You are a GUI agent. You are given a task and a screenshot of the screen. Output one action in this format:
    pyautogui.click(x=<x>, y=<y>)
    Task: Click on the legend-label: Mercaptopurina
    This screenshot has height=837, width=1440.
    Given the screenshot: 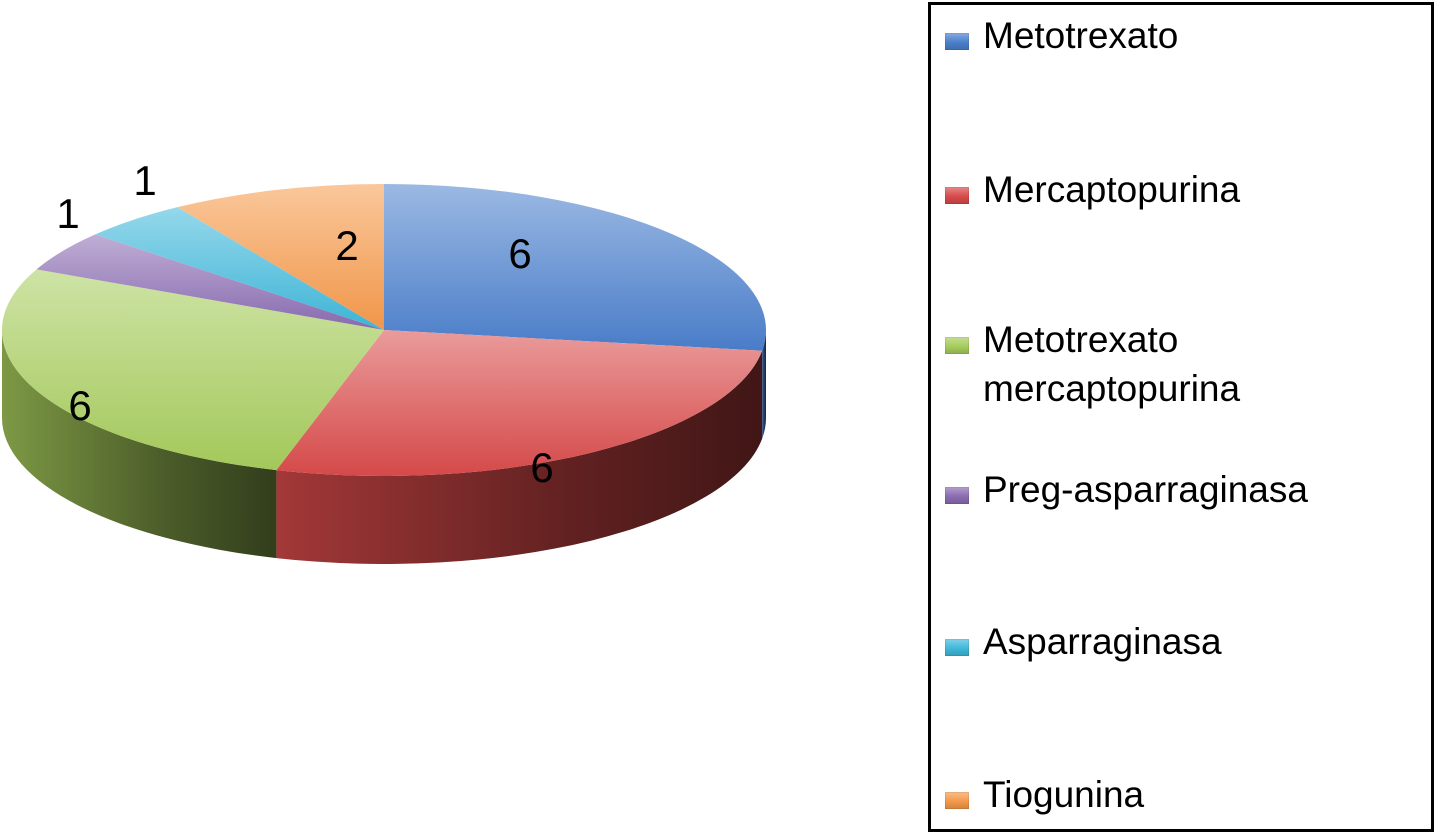 What is the action you would take?
    pyautogui.click(x=1112, y=189)
    